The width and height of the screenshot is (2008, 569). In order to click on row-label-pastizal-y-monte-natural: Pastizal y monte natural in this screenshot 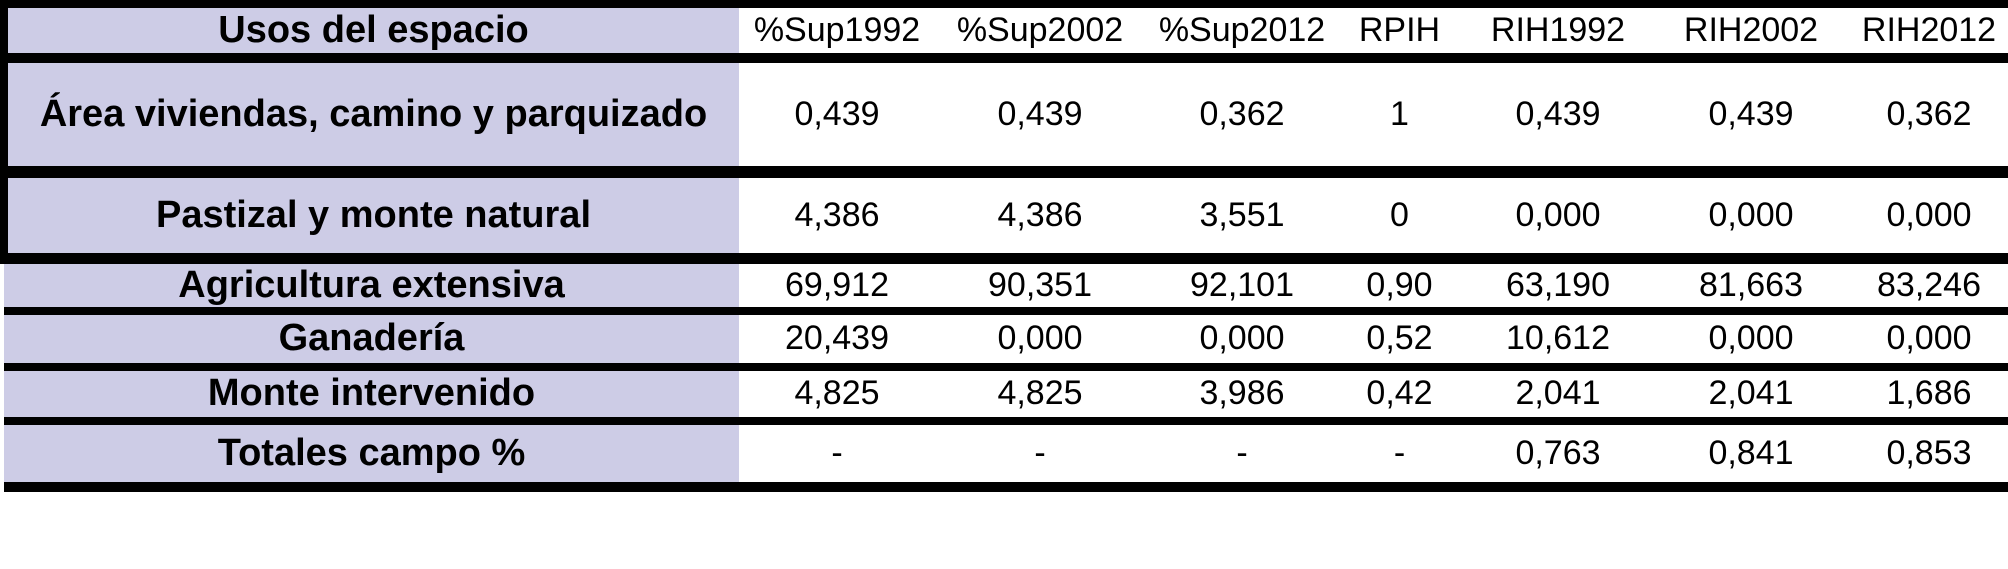, I will do `click(369, 218)`.